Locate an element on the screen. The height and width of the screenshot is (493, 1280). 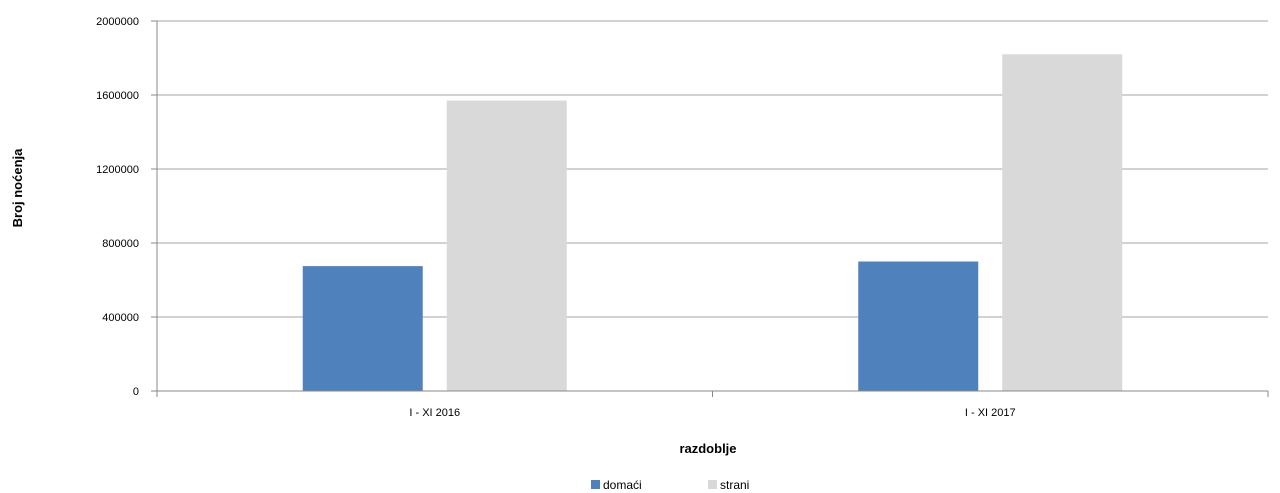
y-tick-label: 1200000 is located at coordinates (117, 170).